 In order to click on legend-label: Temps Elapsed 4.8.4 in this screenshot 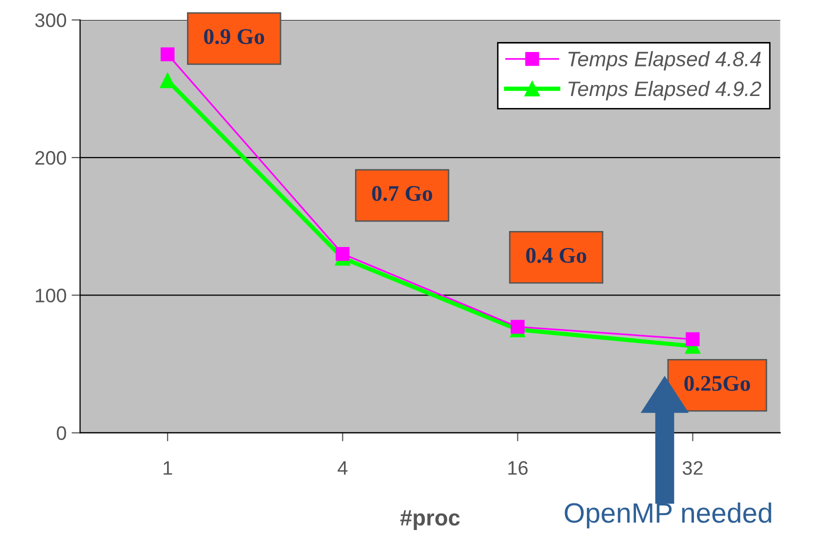, I will do `click(664, 61)`.